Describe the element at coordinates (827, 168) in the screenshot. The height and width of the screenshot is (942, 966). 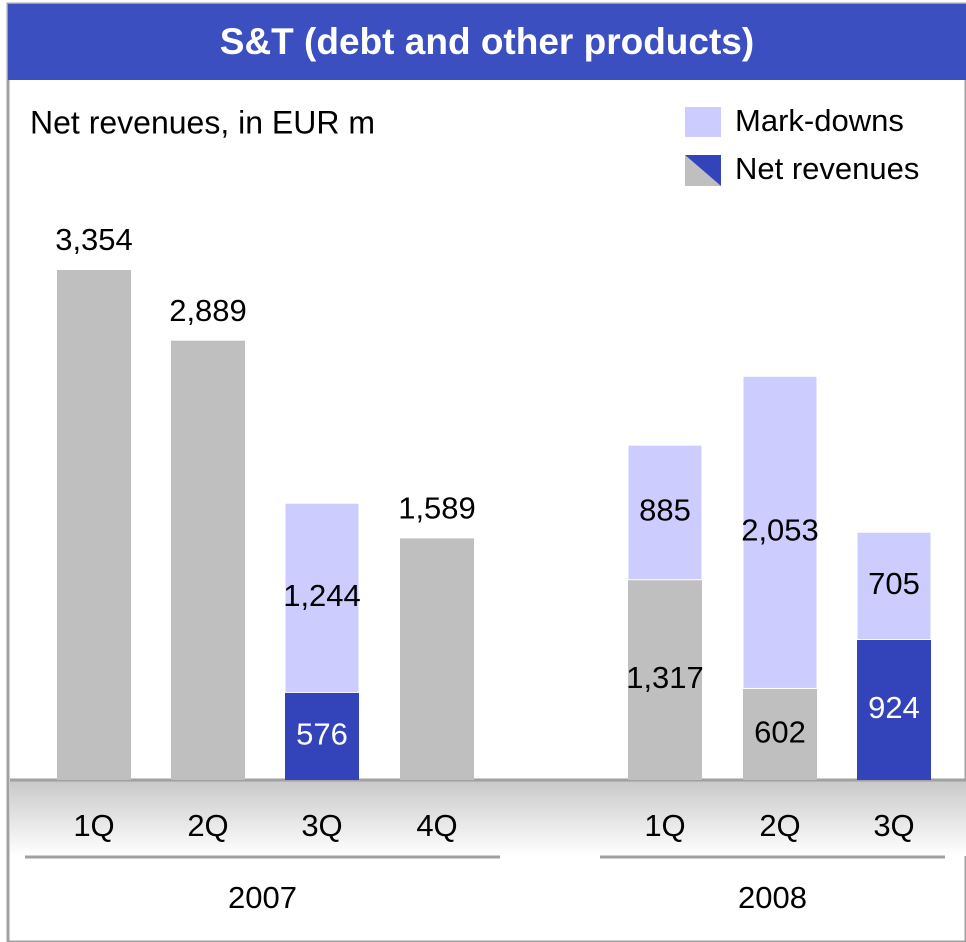
I see `legend-label: Net revenues` at that location.